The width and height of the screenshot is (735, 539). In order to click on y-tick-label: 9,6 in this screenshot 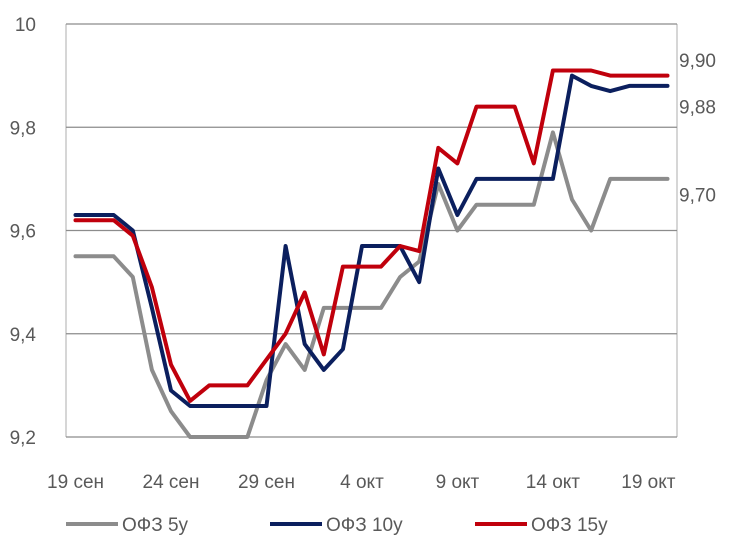, I will do `click(23, 232)`.